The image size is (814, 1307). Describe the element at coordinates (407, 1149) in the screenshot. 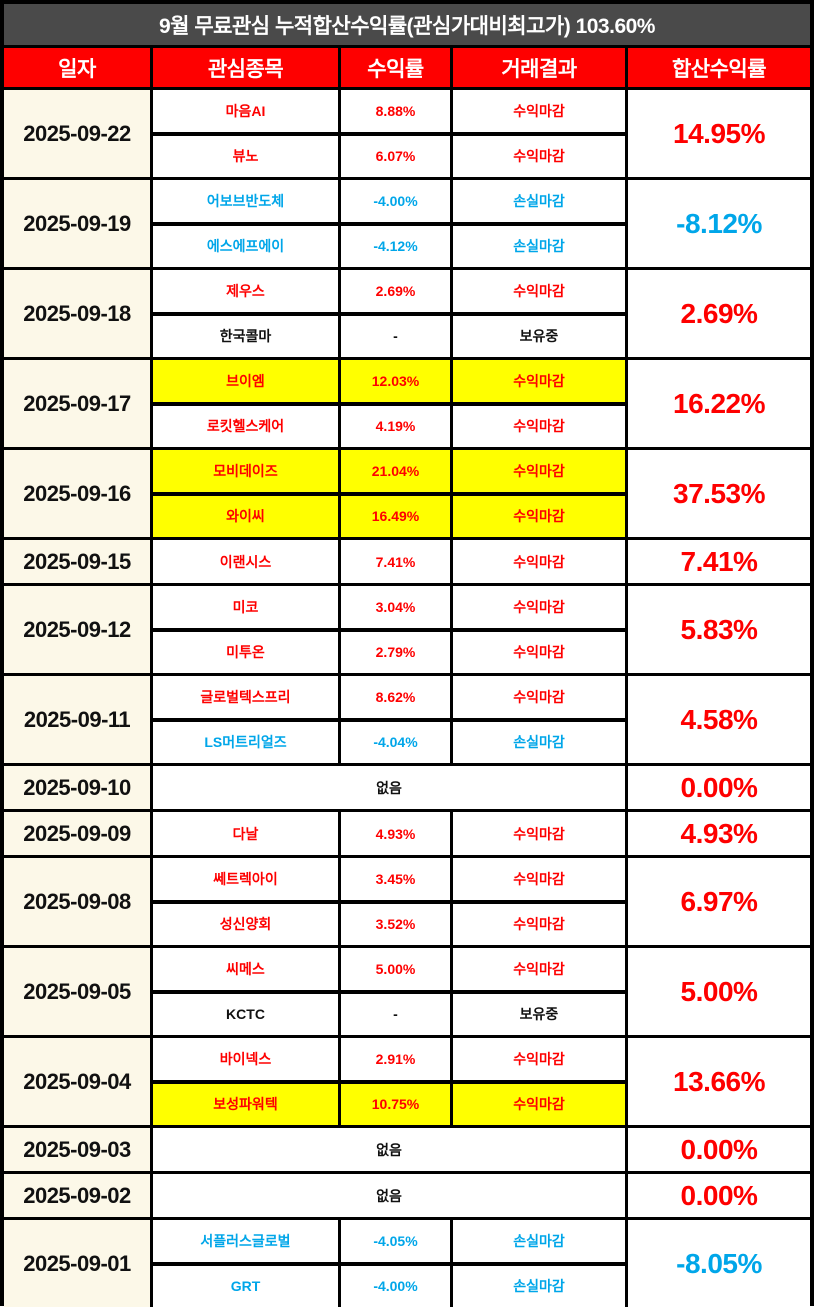

I see `table-row-group: 2025-09-03 없음 0.00%` at that location.